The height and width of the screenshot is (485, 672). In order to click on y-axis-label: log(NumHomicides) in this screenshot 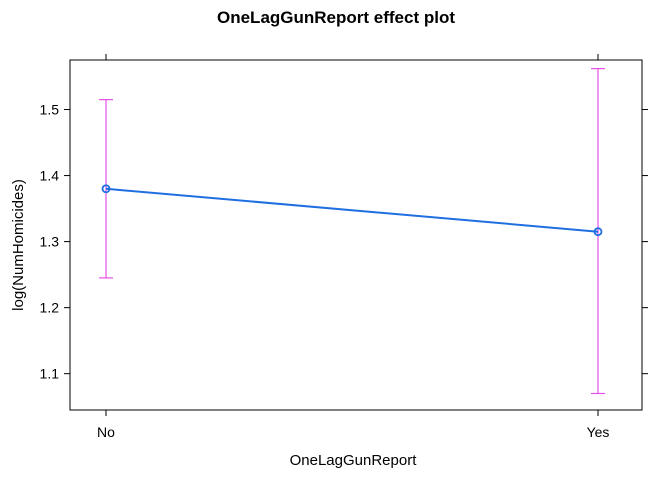, I will do `click(18, 245)`.